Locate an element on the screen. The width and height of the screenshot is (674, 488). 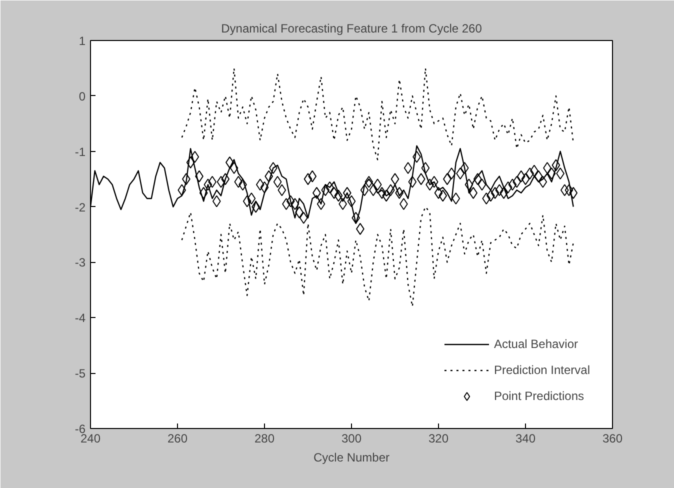
x-tick-label: 280 is located at coordinates (264, 439).